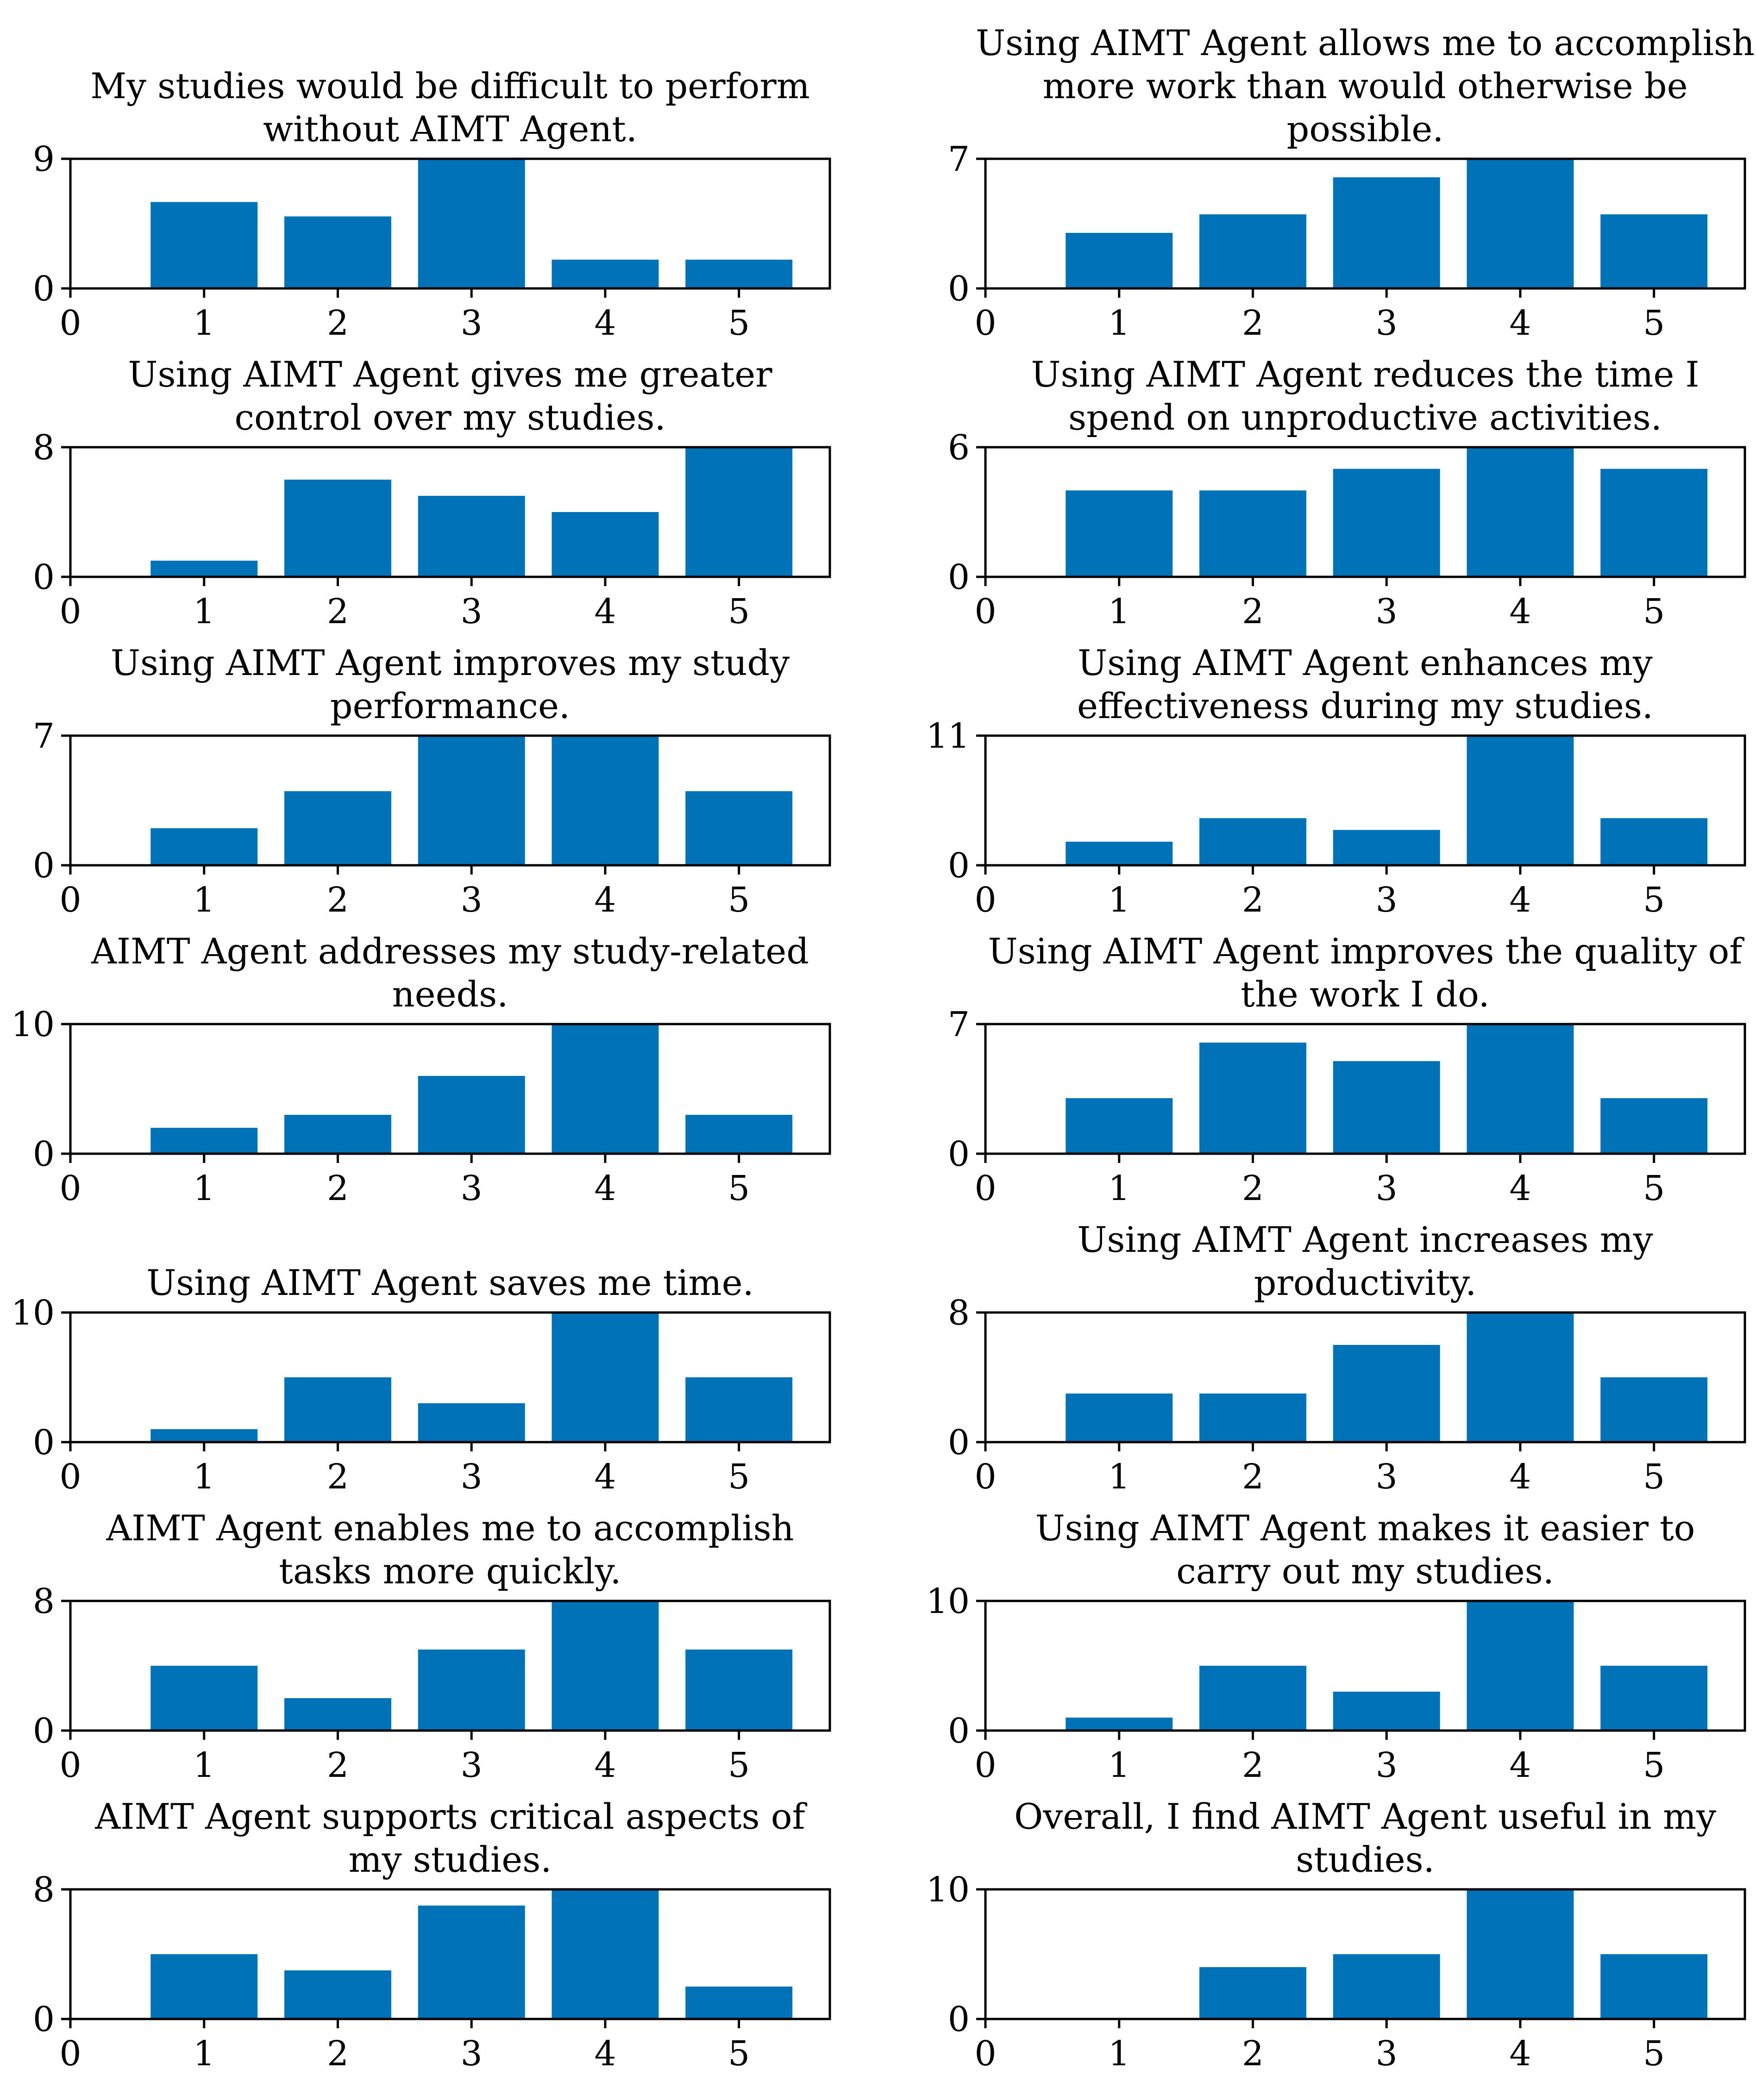 Image resolution: width=1756 pixels, height=2100 pixels. Describe the element at coordinates (450, 705) in the screenshot. I see `chart-title-line: performance.` at that location.